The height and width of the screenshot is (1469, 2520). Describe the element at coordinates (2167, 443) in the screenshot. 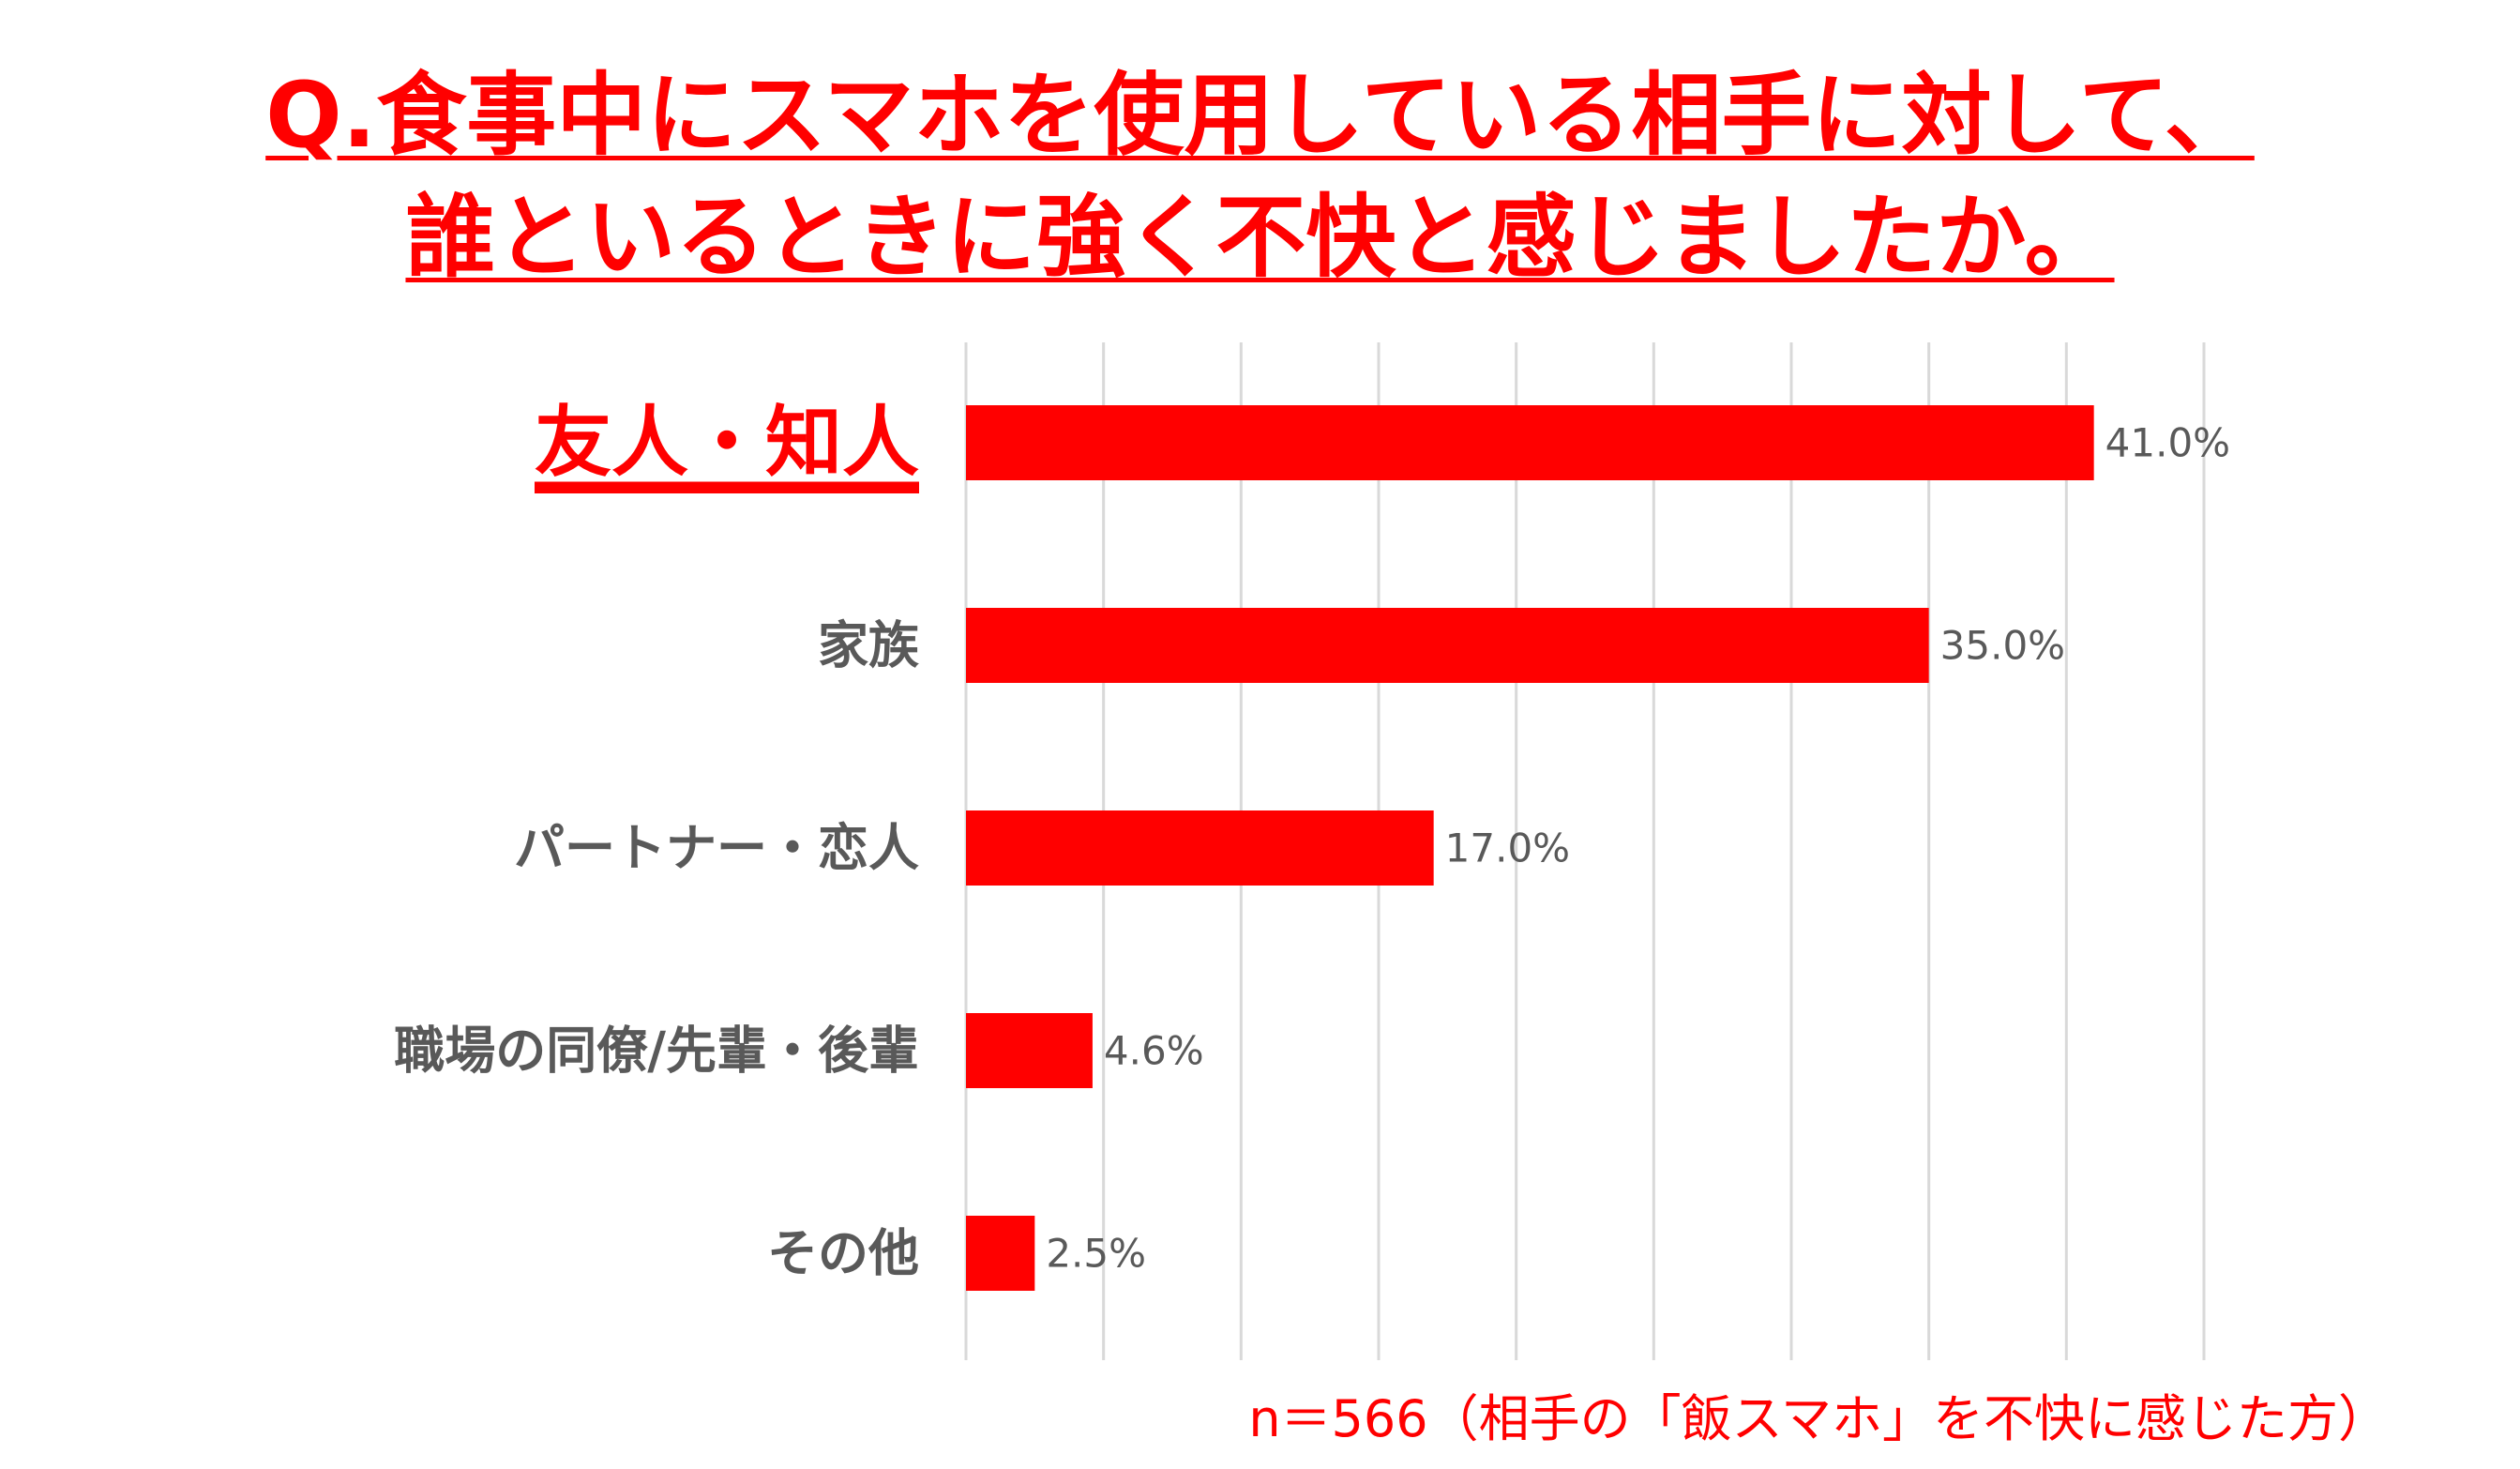

I see `data-label: 41.0%` at that location.